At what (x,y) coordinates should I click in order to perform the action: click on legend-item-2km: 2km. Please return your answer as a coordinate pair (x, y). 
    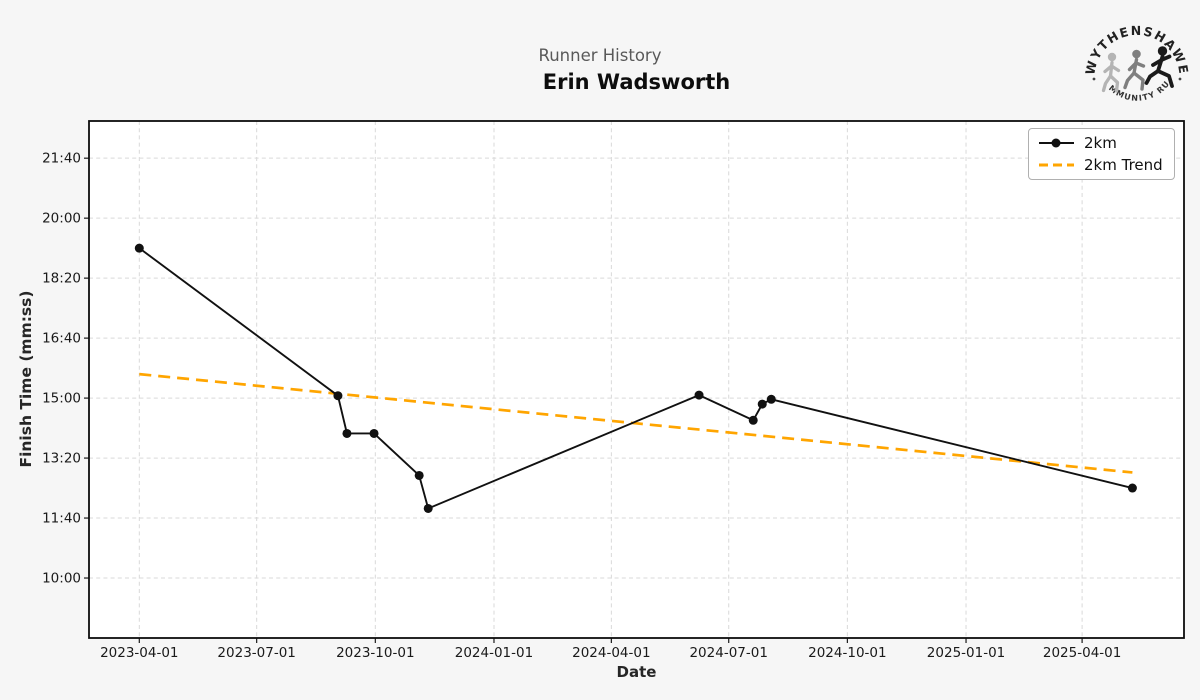
    Looking at the image, I should click on (1103, 143).